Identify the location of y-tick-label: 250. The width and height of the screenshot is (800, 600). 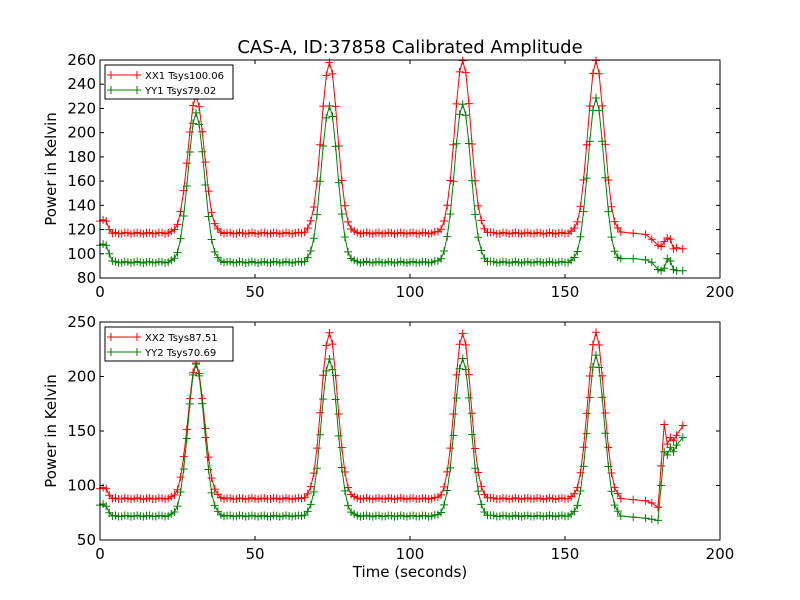
(81, 322).